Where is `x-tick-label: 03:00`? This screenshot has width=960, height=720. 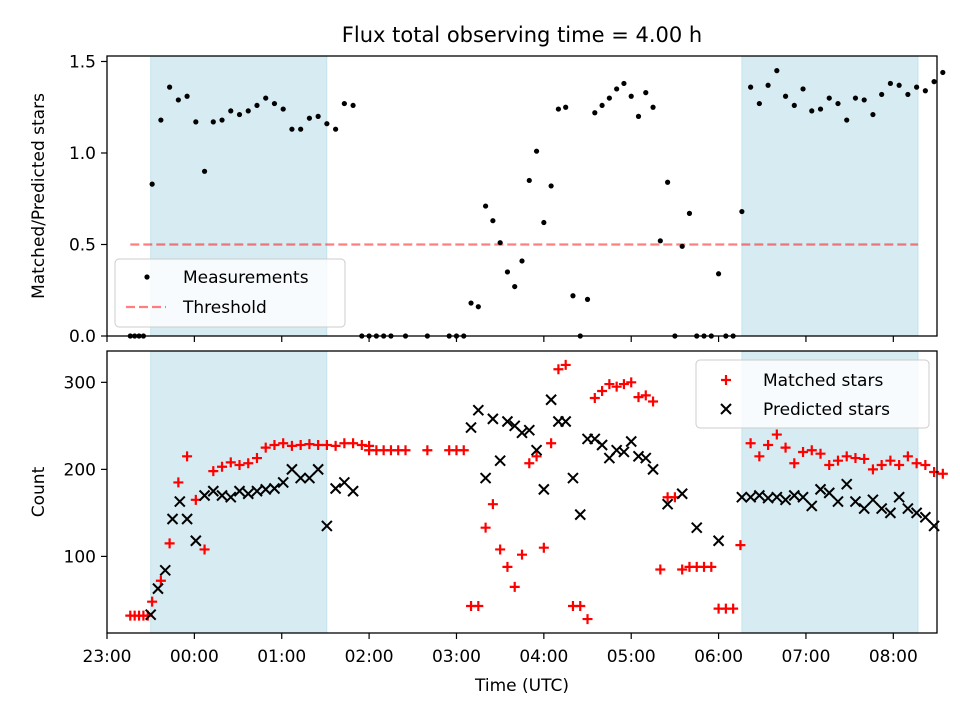
x-tick-label: 03:00 is located at coordinates (456, 657).